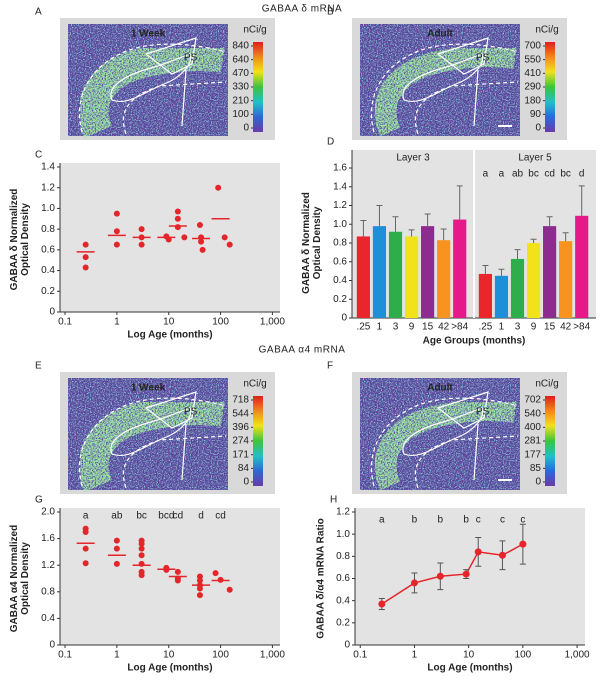 The height and width of the screenshot is (682, 604). I want to click on colorbar-tick-label: 177, so click(532, 454).